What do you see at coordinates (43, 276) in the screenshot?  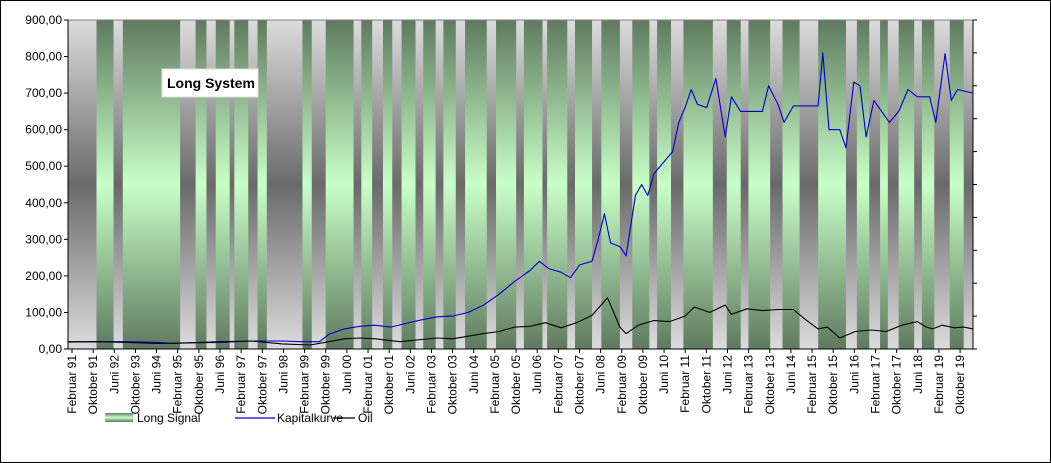 I see `y-tick-label: 200,00` at bounding box center [43, 276].